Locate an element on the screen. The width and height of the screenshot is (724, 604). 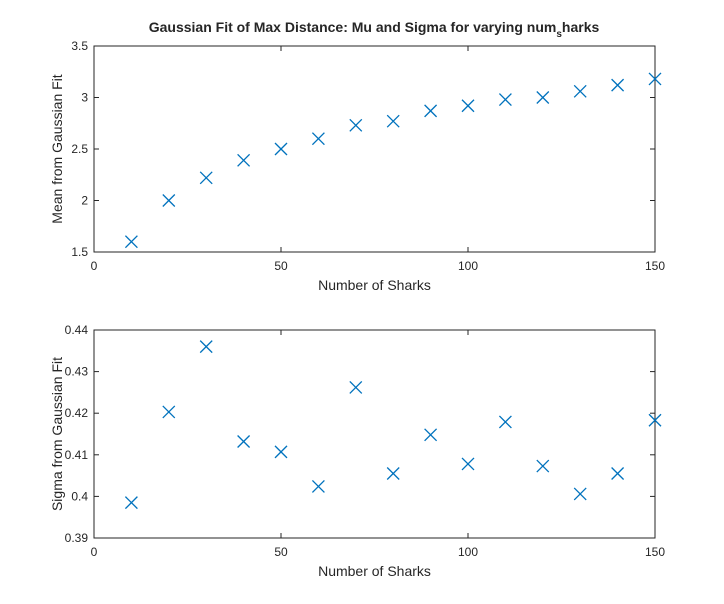
sigma-y-tick-label: 0.39 is located at coordinates (77, 538).